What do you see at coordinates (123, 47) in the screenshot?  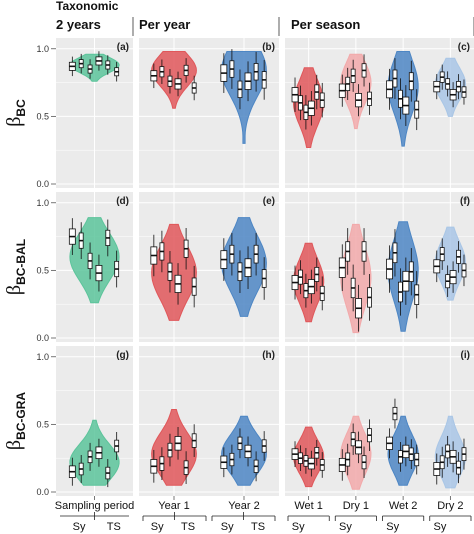 I see `panel-letter: (a)` at bounding box center [123, 47].